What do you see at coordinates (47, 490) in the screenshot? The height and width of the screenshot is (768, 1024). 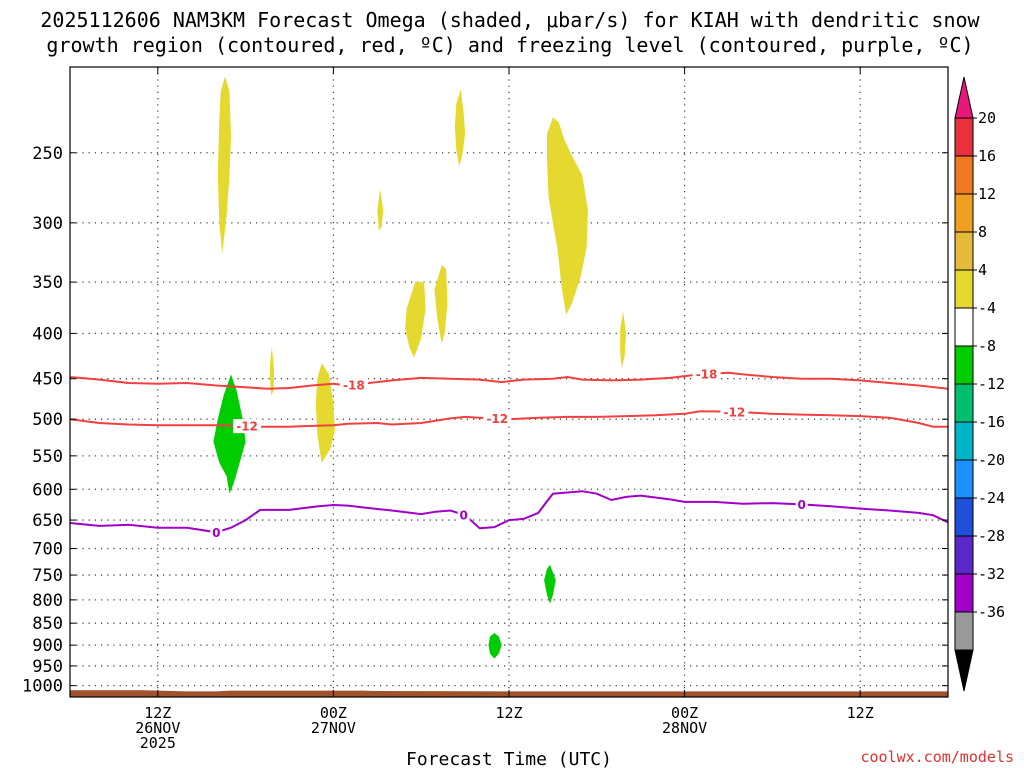 I see `y-tick-label: 600` at bounding box center [47, 490].